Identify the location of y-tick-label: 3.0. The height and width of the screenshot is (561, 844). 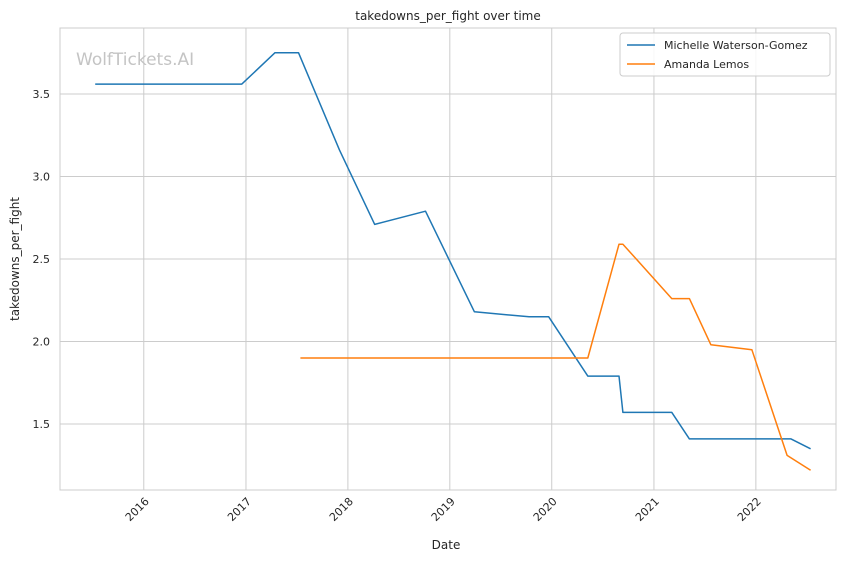
(42, 177).